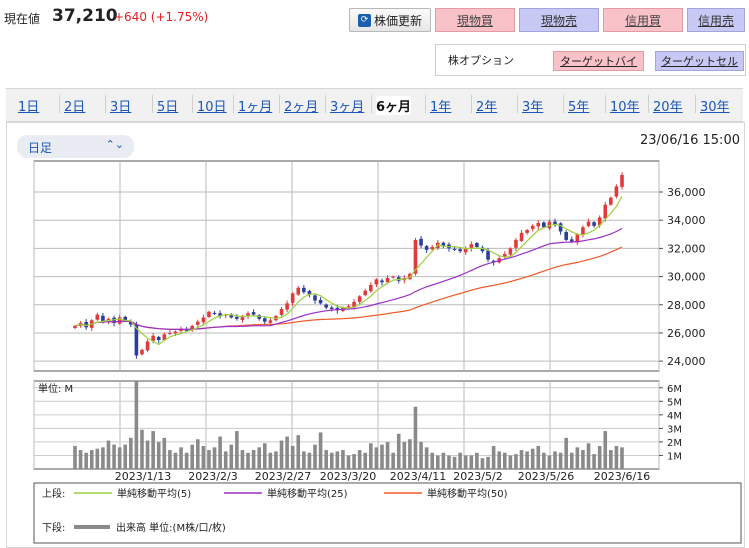 The image size is (749, 548). I want to click on refresh-icon: ⟳, so click(364, 20).